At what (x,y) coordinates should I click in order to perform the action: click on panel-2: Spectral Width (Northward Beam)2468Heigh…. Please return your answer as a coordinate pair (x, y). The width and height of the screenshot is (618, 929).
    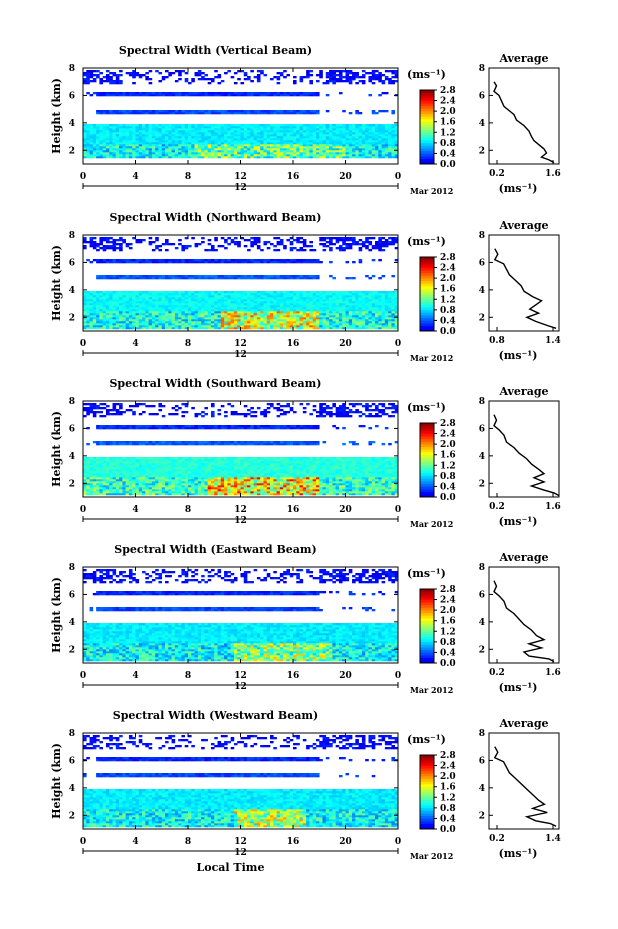
    Looking at the image, I should click on (305, 287).